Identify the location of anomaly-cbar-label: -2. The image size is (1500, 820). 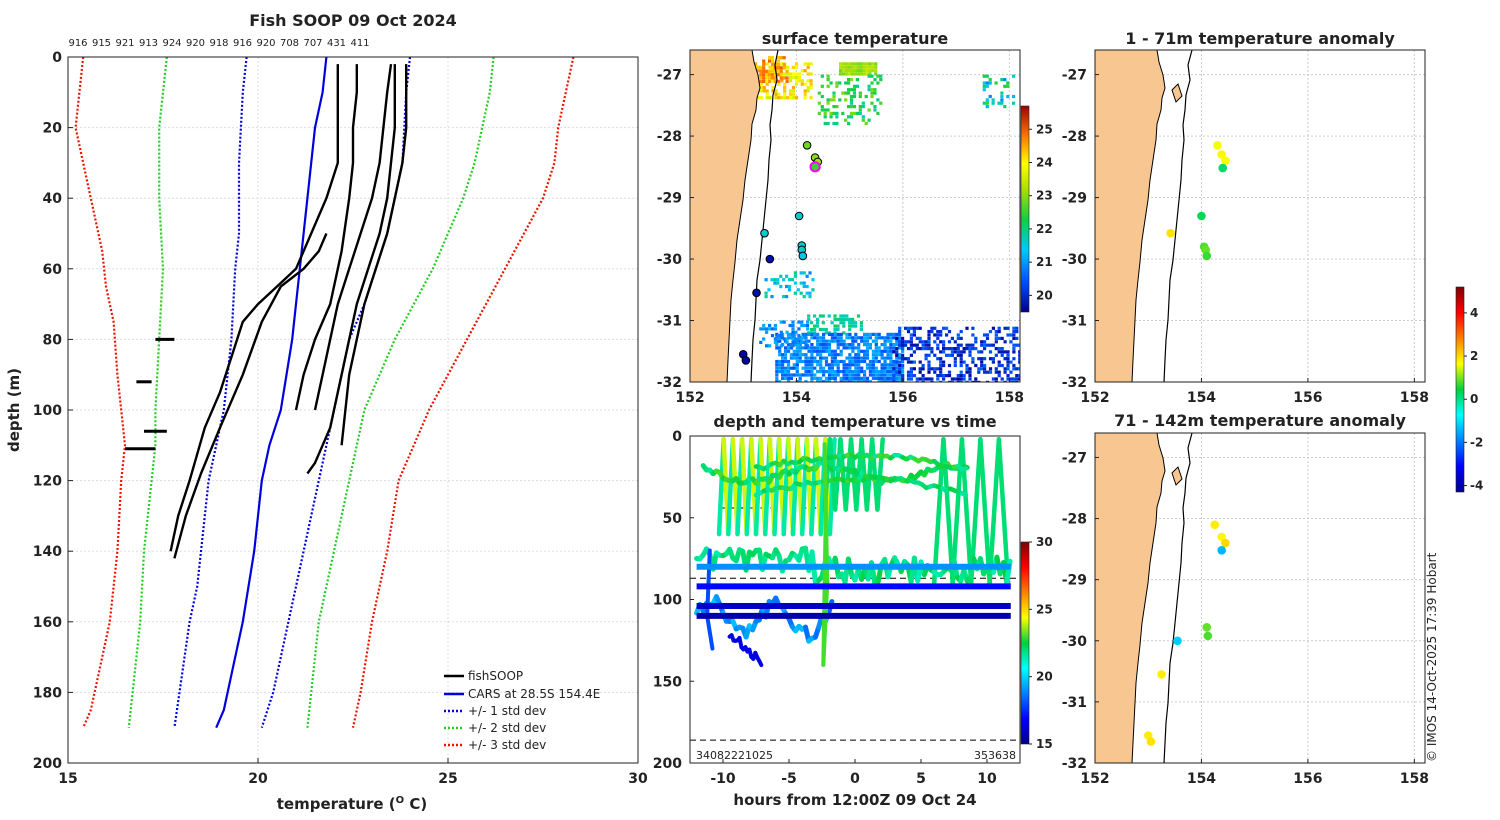
(1476, 442).